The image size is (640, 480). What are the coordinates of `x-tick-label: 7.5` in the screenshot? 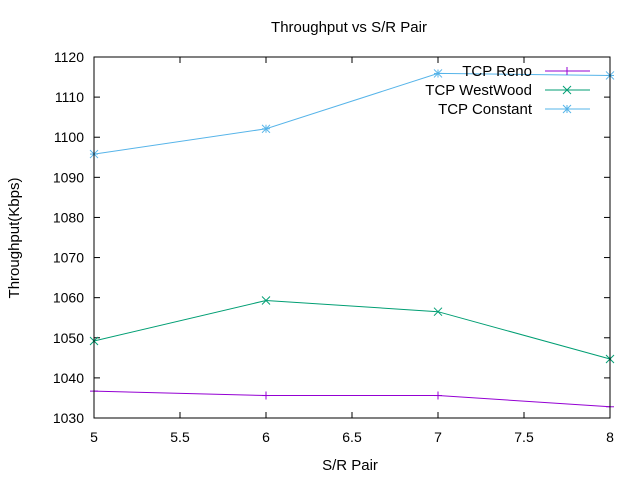 It's located at (524, 437).